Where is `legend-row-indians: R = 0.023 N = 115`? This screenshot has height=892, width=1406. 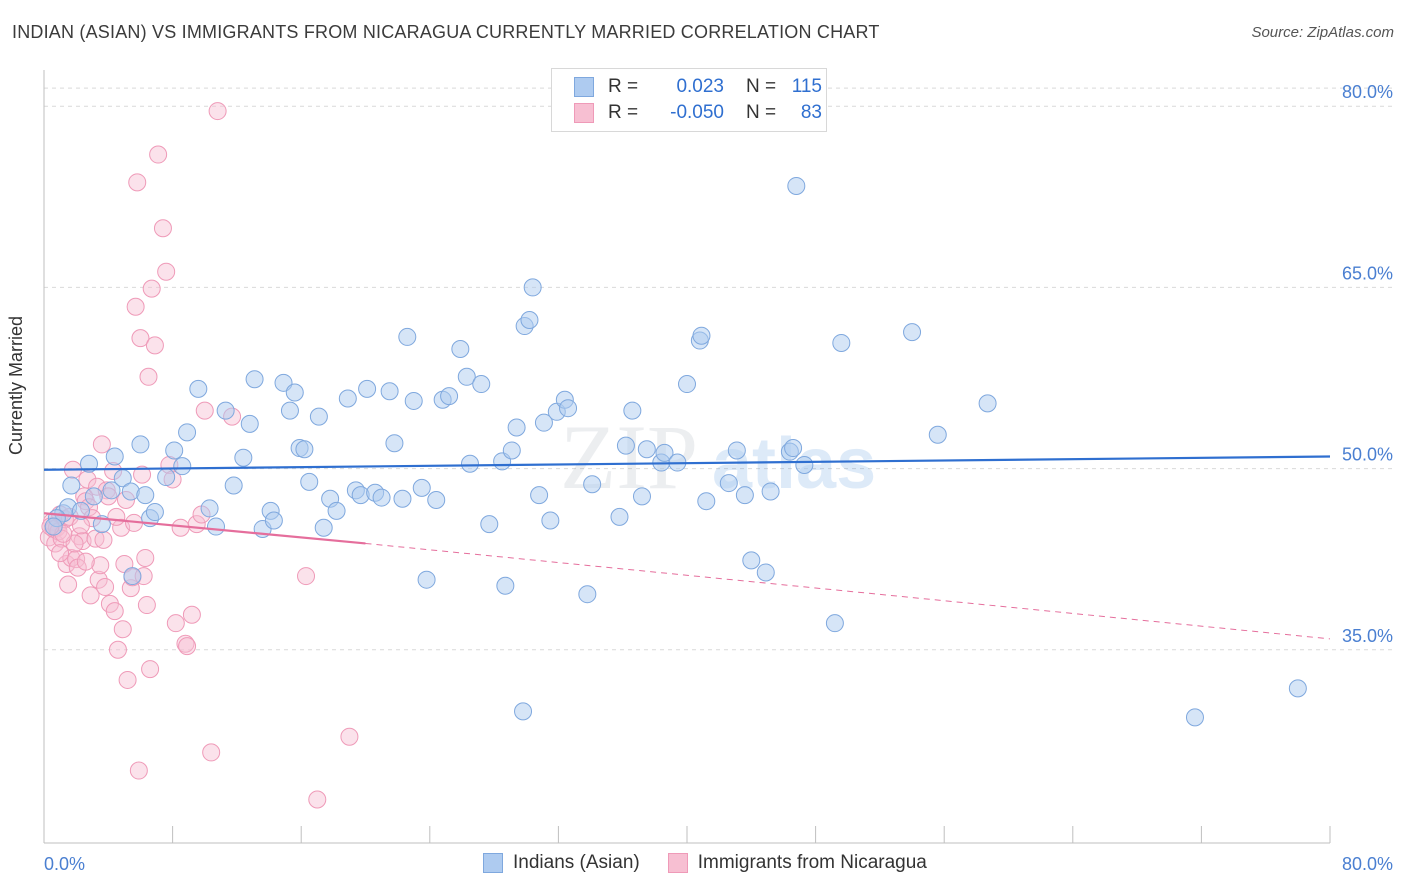 legend-row-indians: R = 0.023 N = 115 is located at coordinates (698, 87).